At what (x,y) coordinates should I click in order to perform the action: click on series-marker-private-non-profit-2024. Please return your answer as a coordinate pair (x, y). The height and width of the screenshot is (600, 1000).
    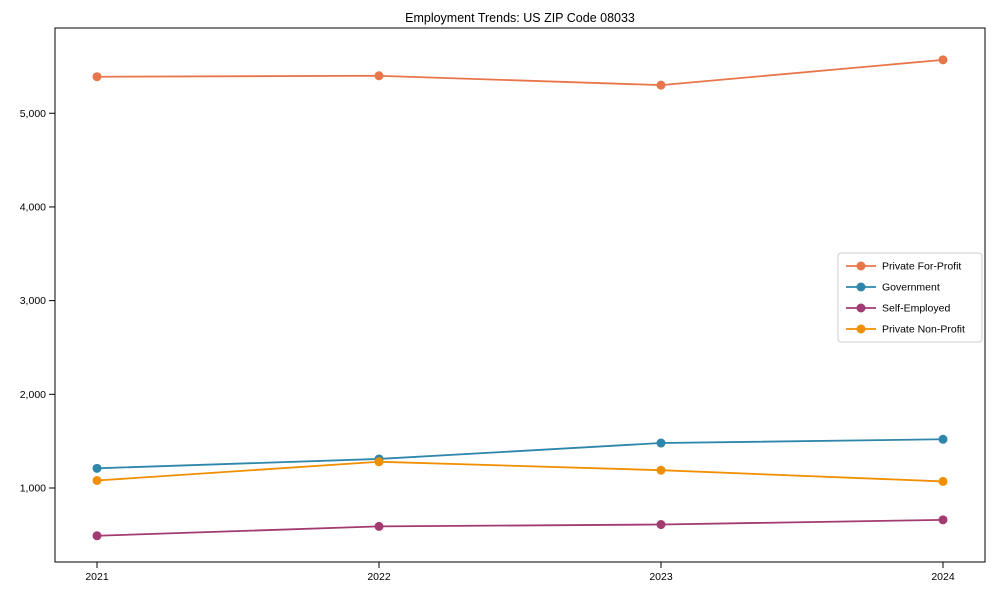
    Looking at the image, I should click on (943, 481).